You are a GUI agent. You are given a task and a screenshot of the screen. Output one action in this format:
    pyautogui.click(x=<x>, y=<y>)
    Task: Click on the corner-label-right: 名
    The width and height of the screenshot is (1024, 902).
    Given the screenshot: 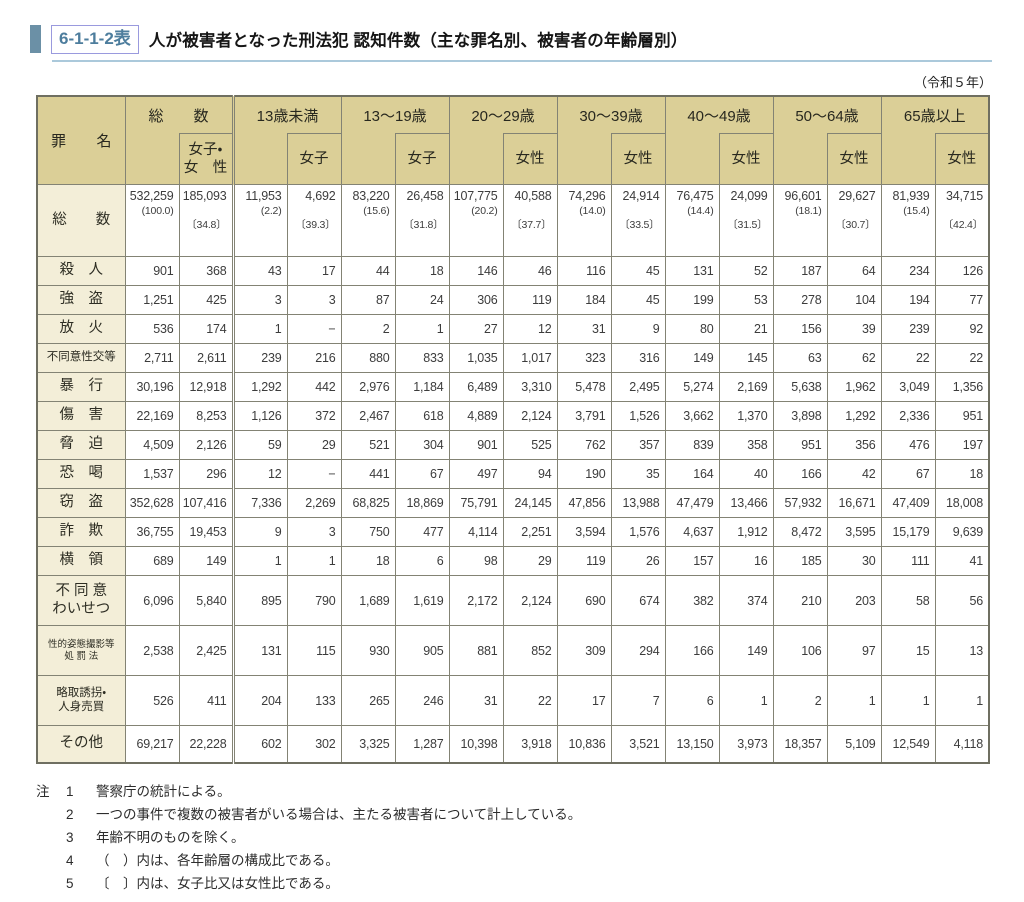 What is the action you would take?
    pyautogui.click(x=104, y=141)
    